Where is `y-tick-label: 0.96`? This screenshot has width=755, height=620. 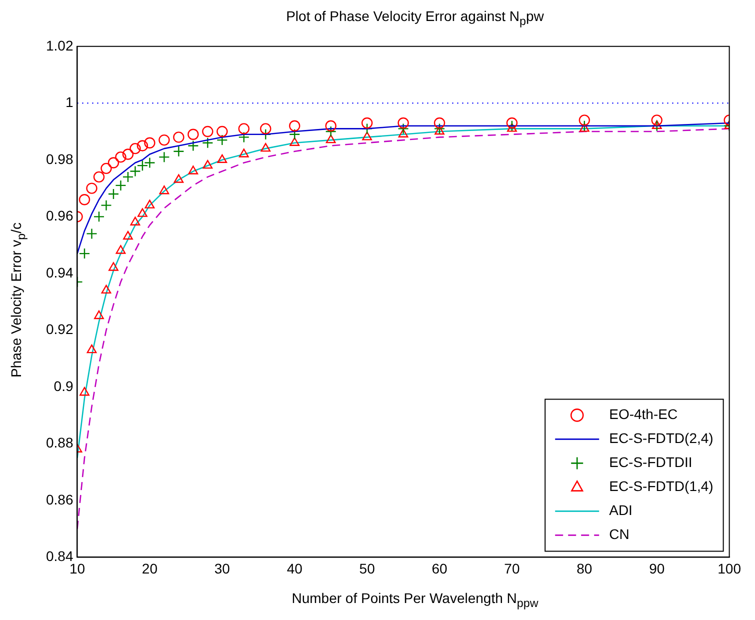
y-tick-label: 0.96 is located at coordinates (60, 216).